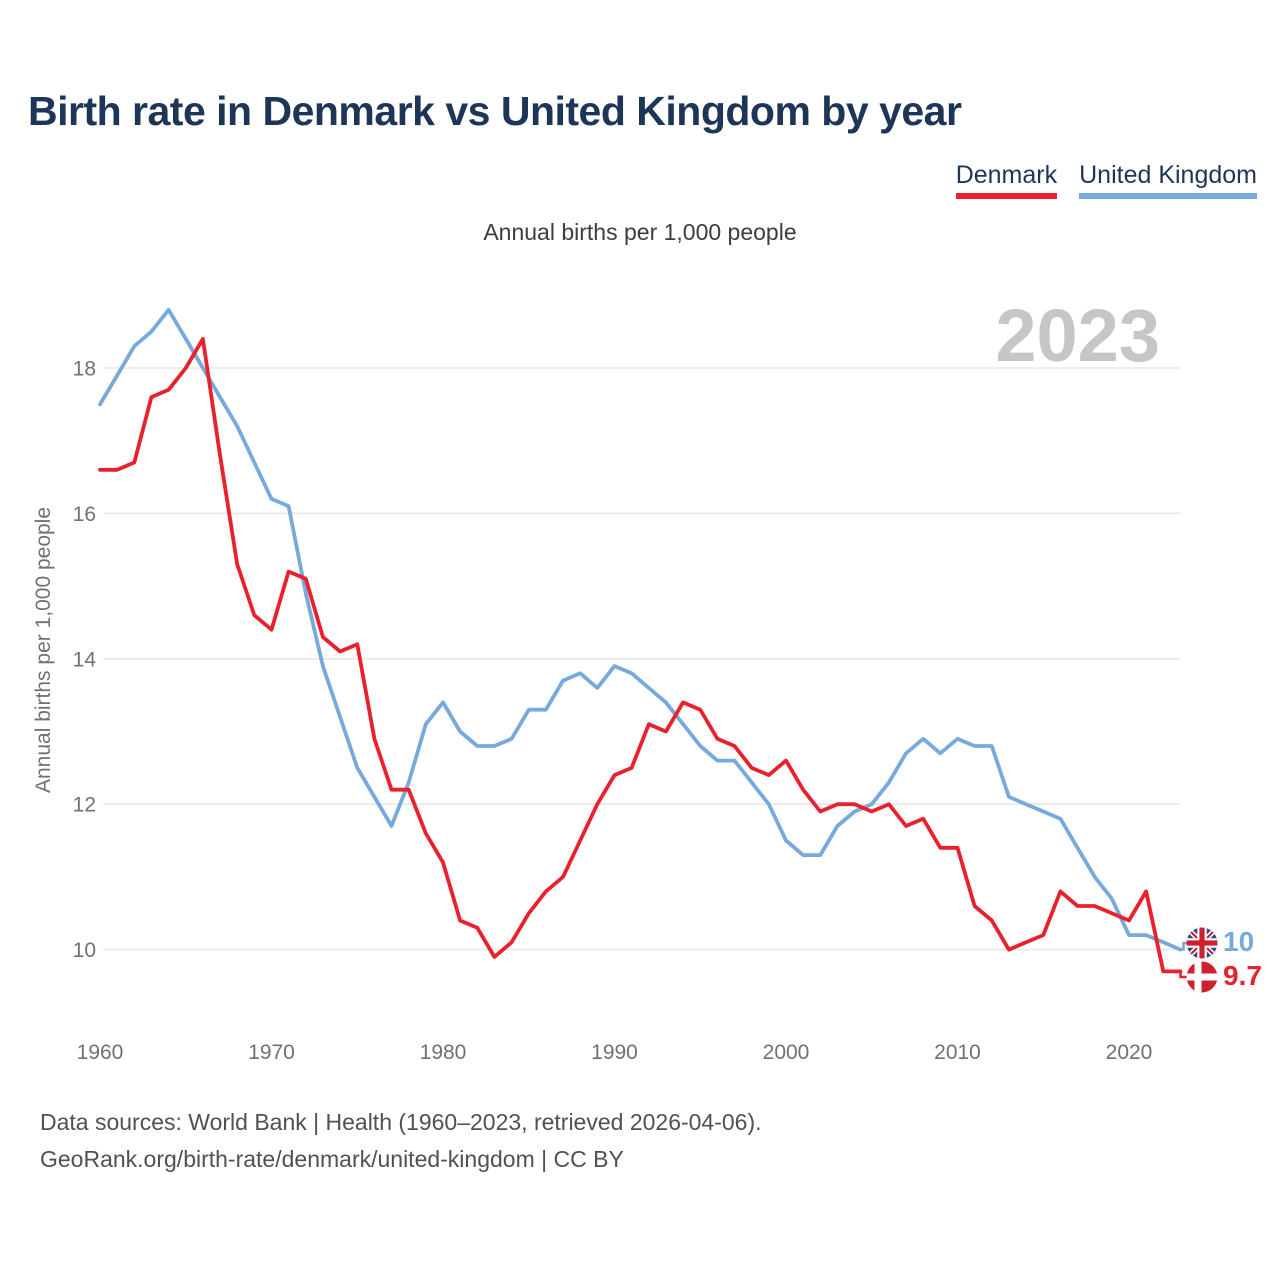 The image size is (1280, 1280). What do you see at coordinates (84, 950) in the screenshot?
I see `y-tick-label: 10` at bounding box center [84, 950].